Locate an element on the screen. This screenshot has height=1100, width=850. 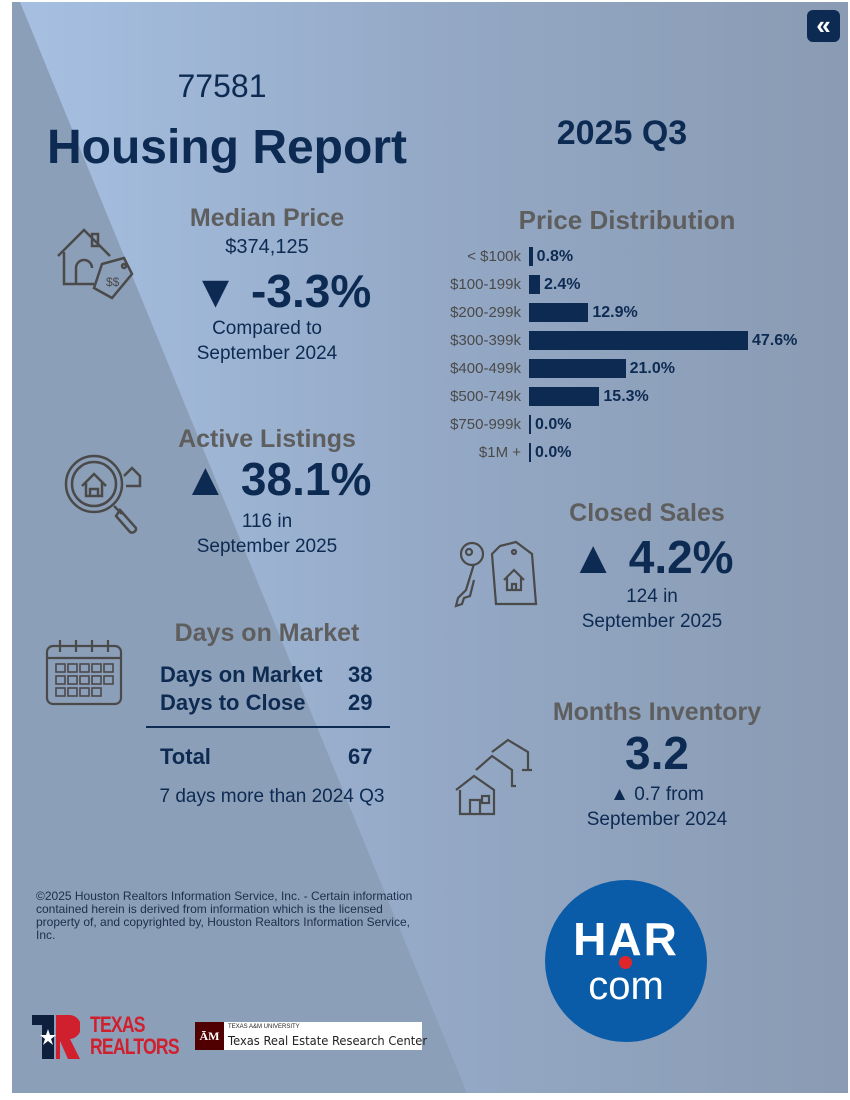
total-label: Total is located at coordinates (185, 756).